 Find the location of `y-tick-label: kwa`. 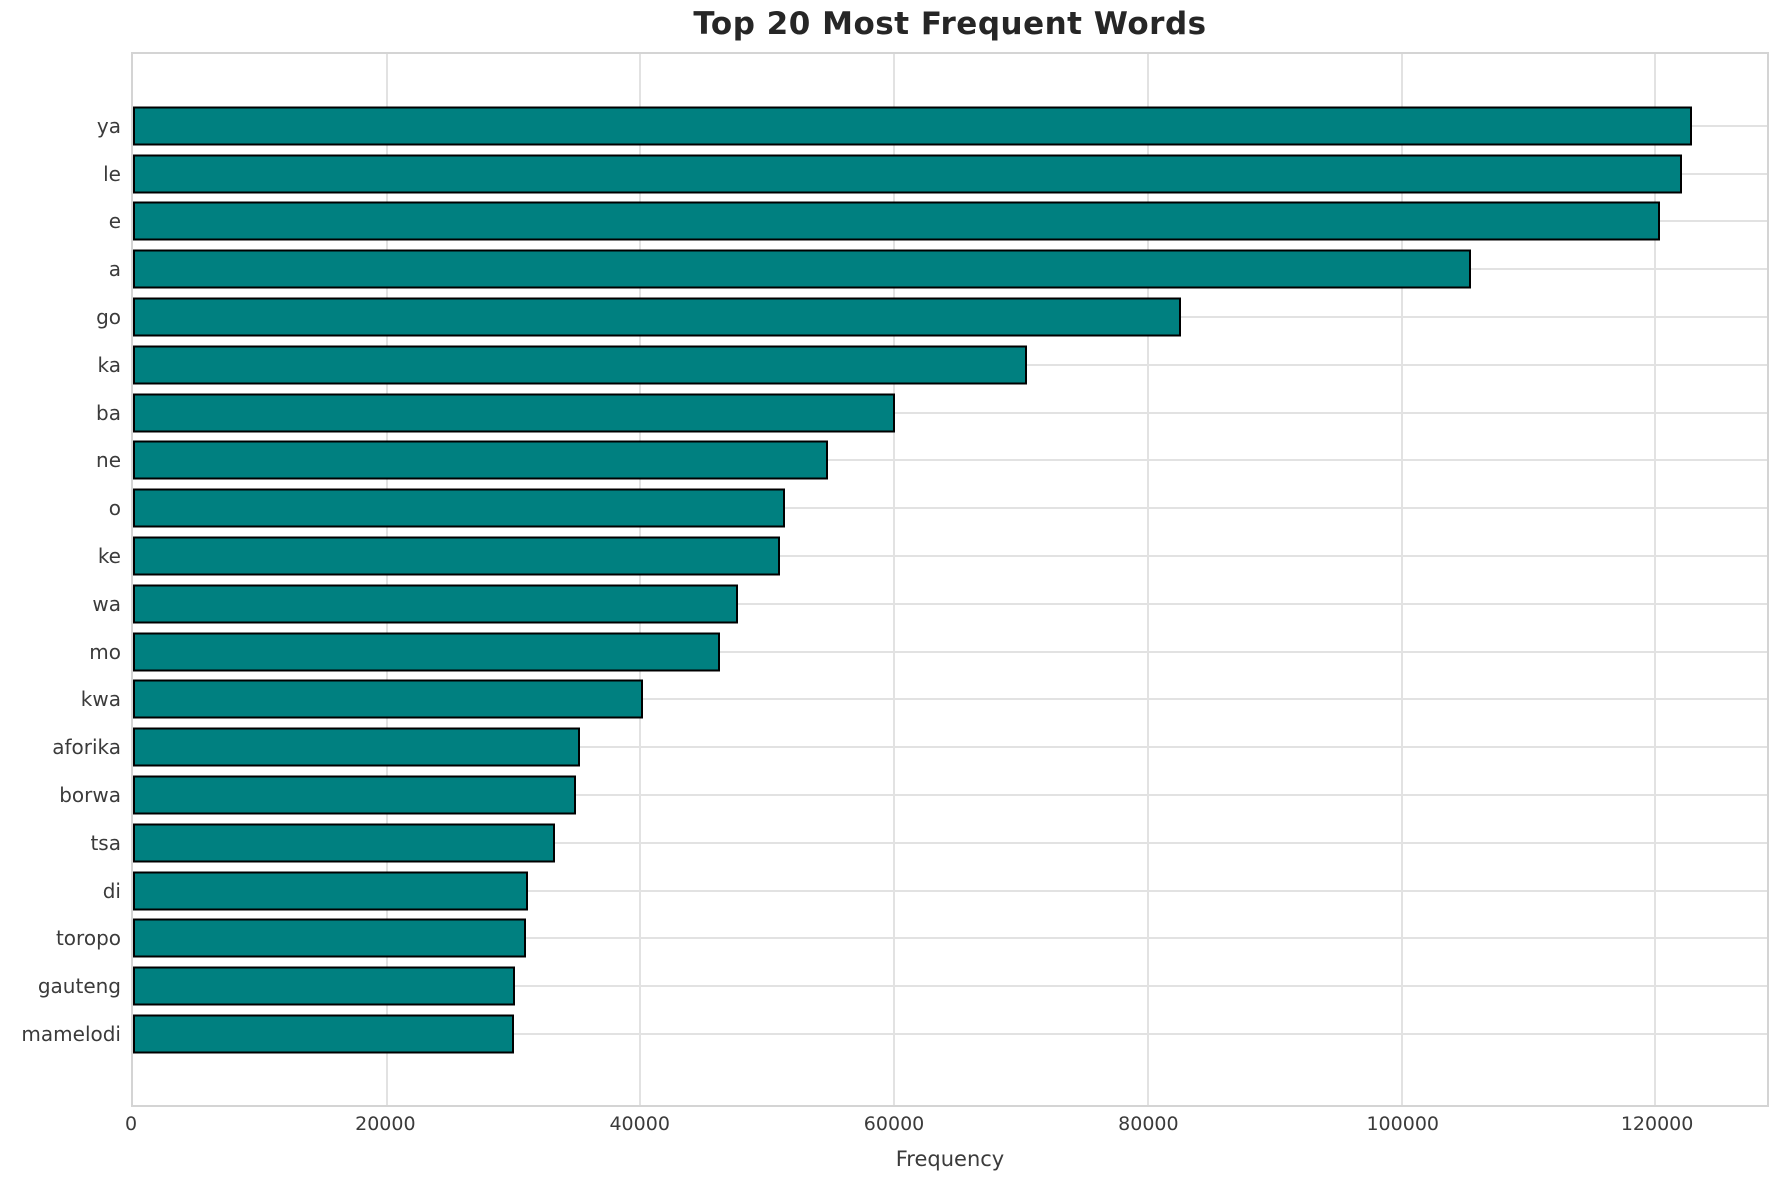

y-tick-label: kwa is located at coordinates (100, 699).